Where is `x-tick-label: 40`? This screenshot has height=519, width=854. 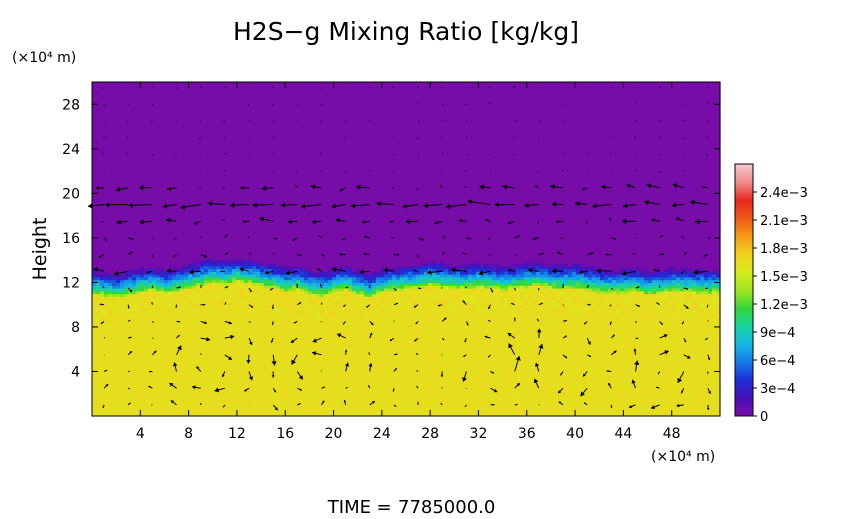 x-tick-label: 40 is located at coordinates (575, 434).